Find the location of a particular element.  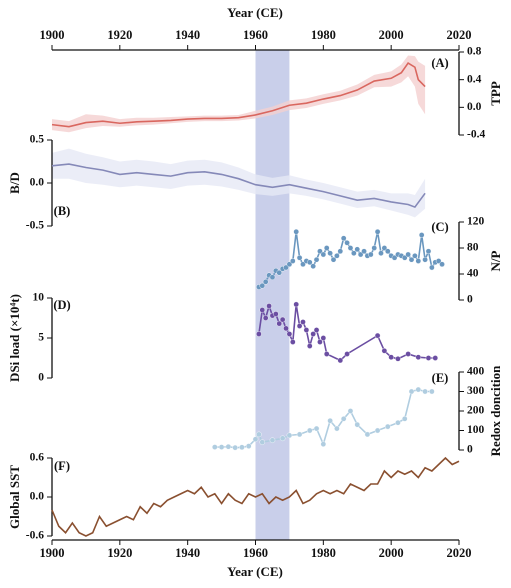

data-line is located at coordinates (238, 94).